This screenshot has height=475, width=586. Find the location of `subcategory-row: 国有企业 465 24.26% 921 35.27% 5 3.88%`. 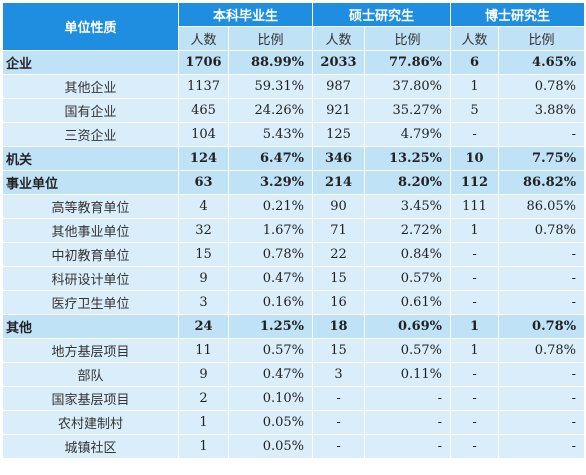

subcategory-row: 国有企业 465 24.26% 921 35.27% 5 3.88% is located at coordinates (294, 110).